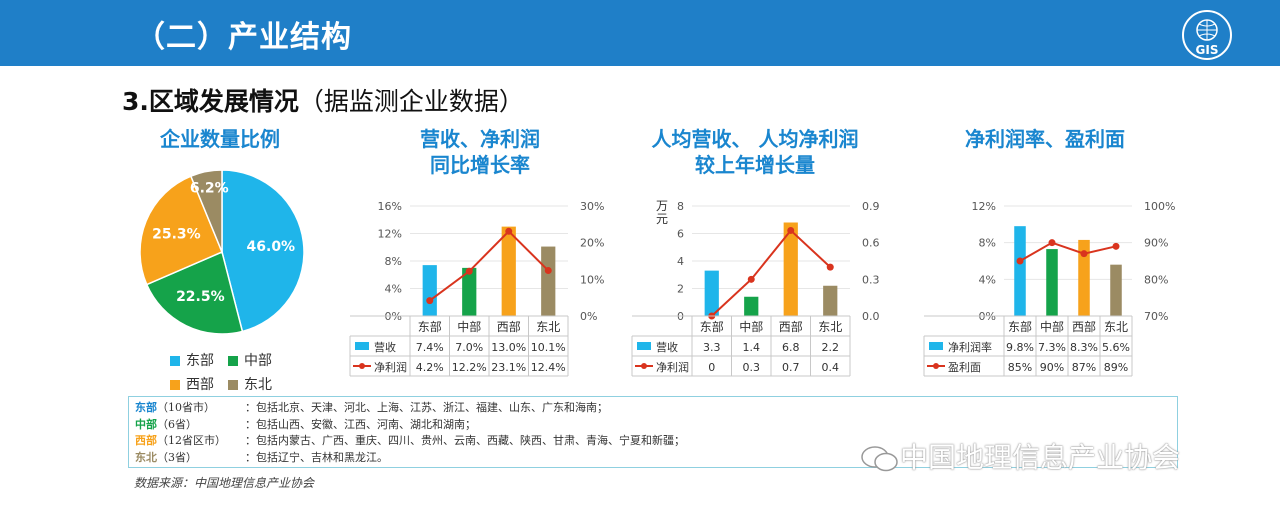 The height and width of the screenshot is (512, 1280). I want to click on region-count: （3省）, so click(177, 457).